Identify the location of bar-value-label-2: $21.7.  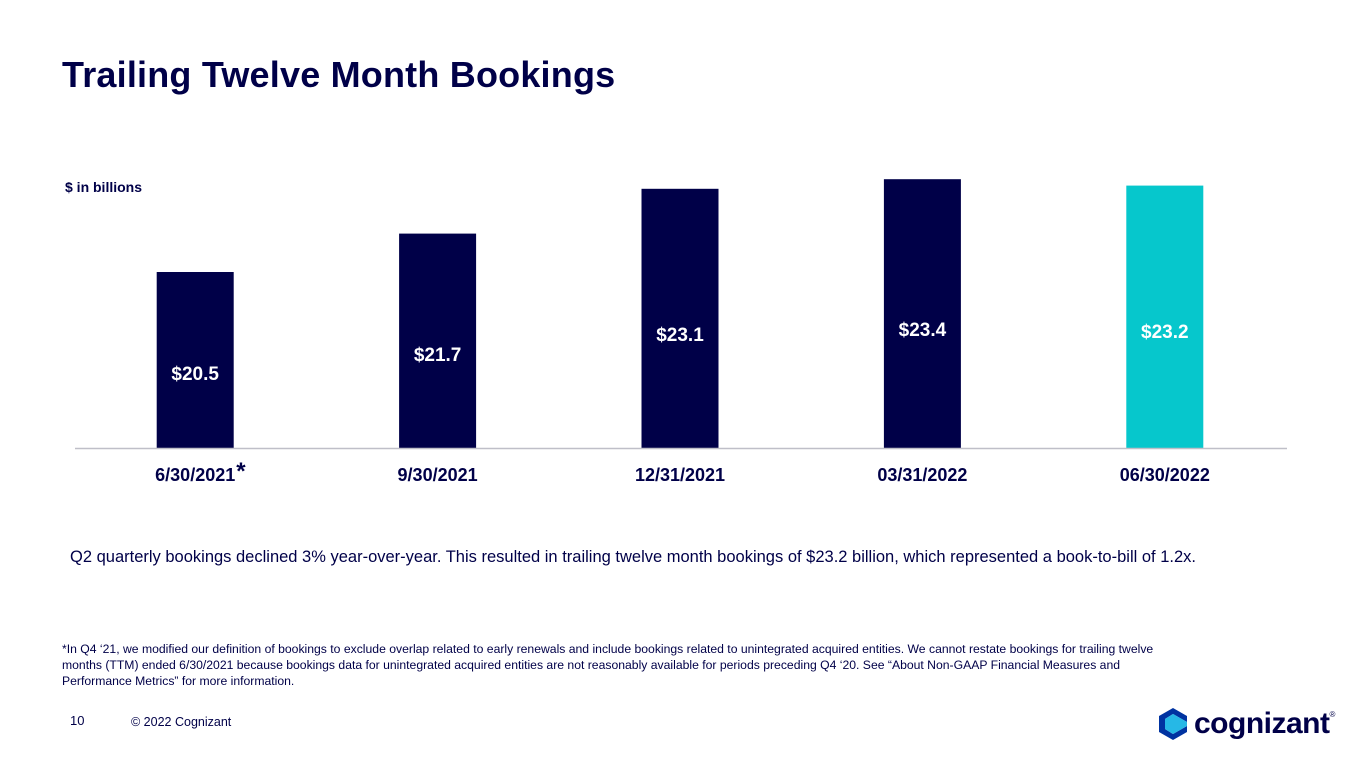
(438, 355).